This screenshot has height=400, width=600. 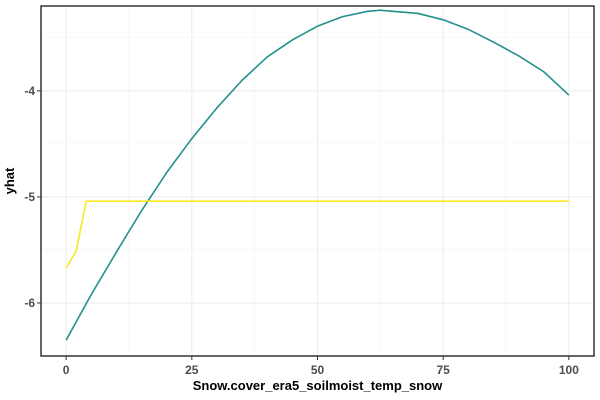 I want to click on y-tick-label: -4, so click(x=29, y=91).